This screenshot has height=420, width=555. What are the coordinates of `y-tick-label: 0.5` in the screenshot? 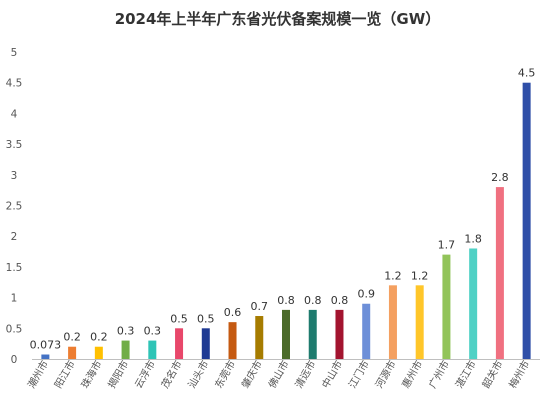 It's located at (14, 329).